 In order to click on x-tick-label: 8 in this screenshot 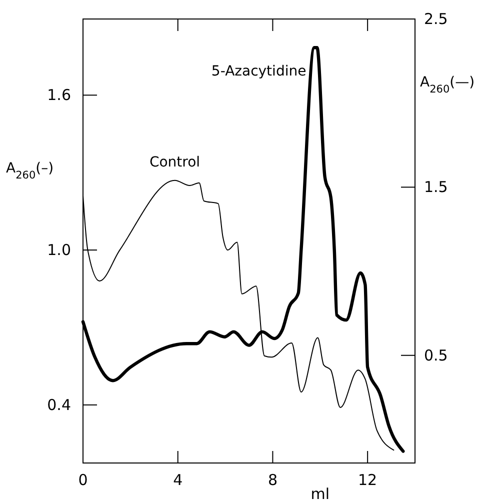, I will do `click(273, 480)`.